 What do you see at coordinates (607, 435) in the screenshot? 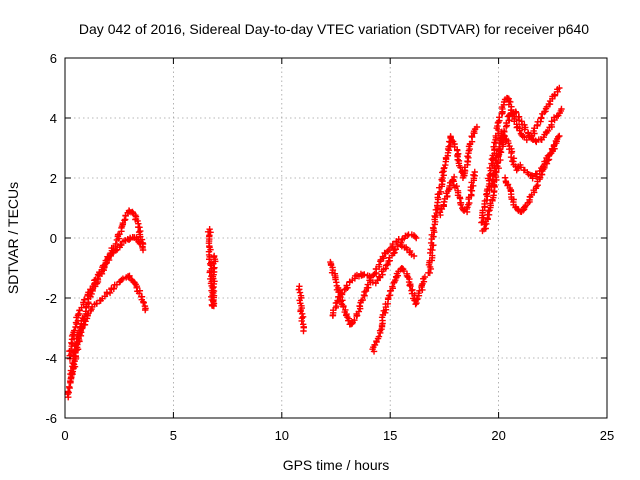
I see `x-tick-label: 25` at bounding box center [607, 435].